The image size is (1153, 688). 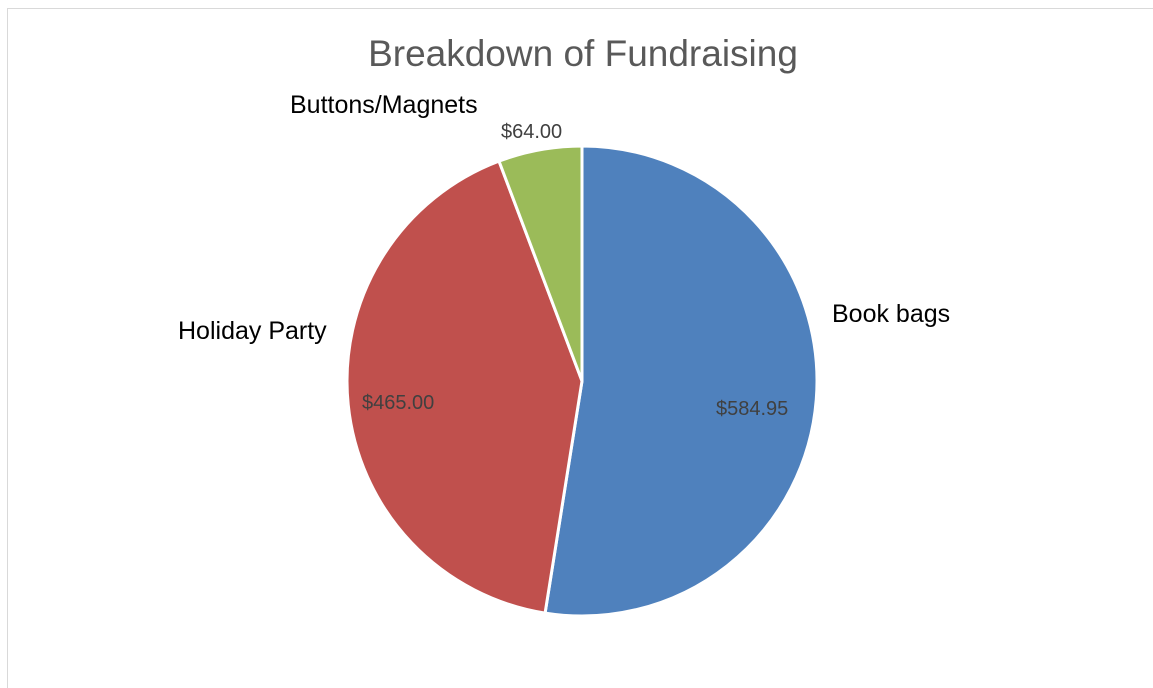 I want to click on chart-title: Breakdown of Fundraising, so click(x=583, y=53).